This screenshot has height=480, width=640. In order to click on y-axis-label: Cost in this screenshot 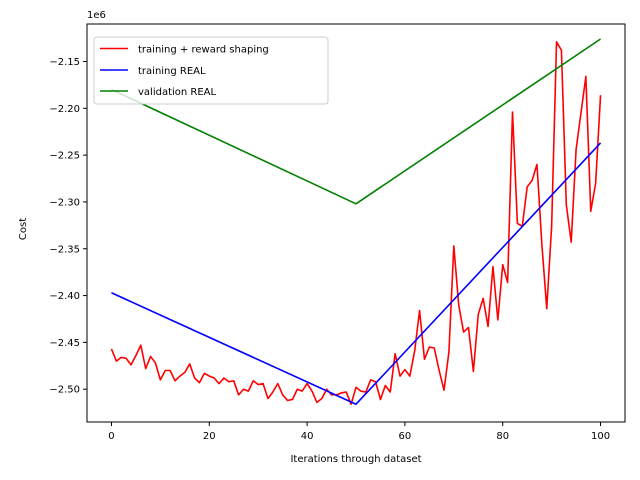, I will do `click(23, 229)`.